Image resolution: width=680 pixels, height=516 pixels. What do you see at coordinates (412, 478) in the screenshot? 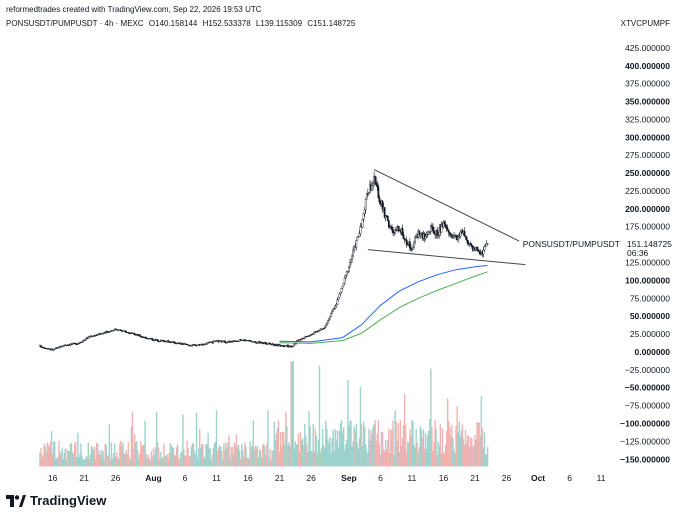
I see `x-tick-label: 11` at bounding box center [412, 478].